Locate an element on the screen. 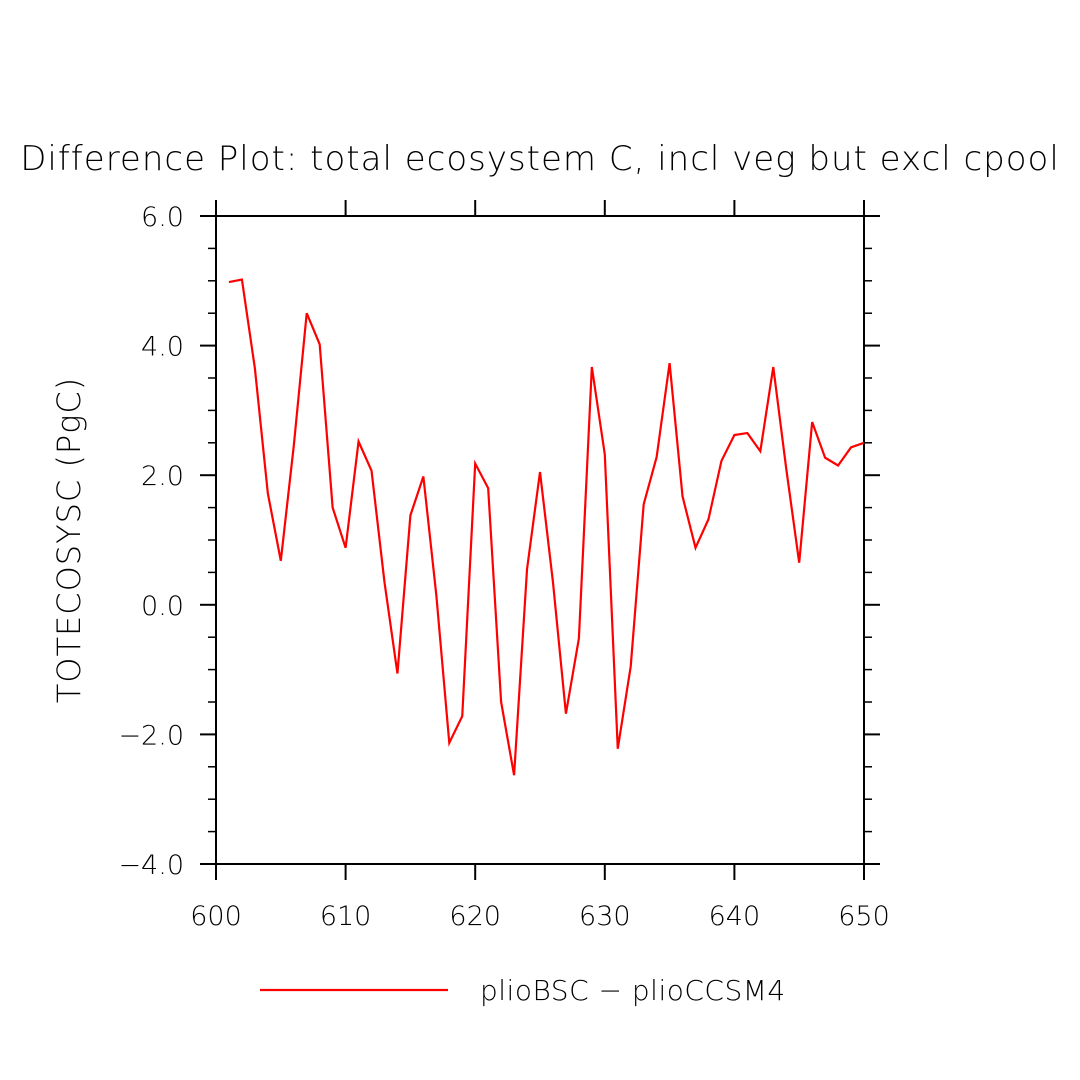  x-tick-label: 640 is located at coordinates (735, 916).